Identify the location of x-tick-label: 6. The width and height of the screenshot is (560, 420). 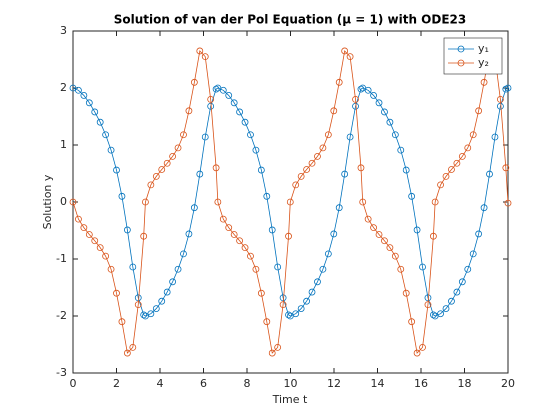
(203, 383).